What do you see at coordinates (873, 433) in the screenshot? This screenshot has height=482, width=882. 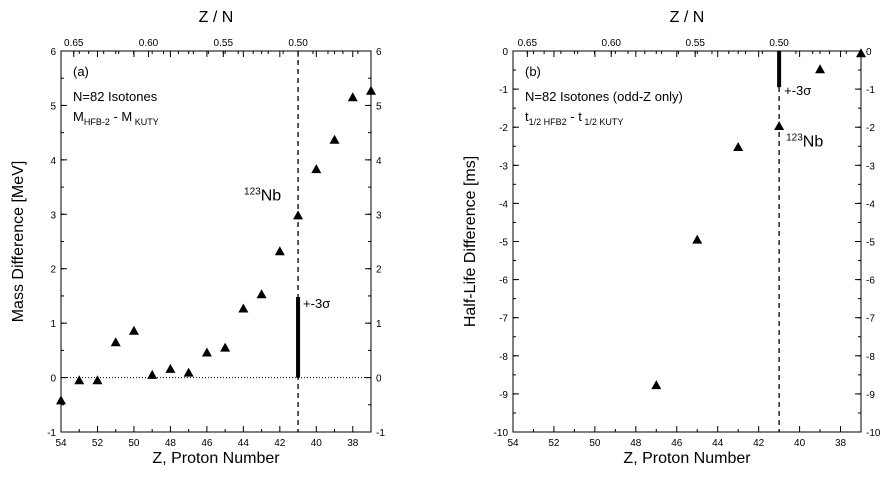 I see `y-tick-label-right: -10` at bounding box center [873, 433].